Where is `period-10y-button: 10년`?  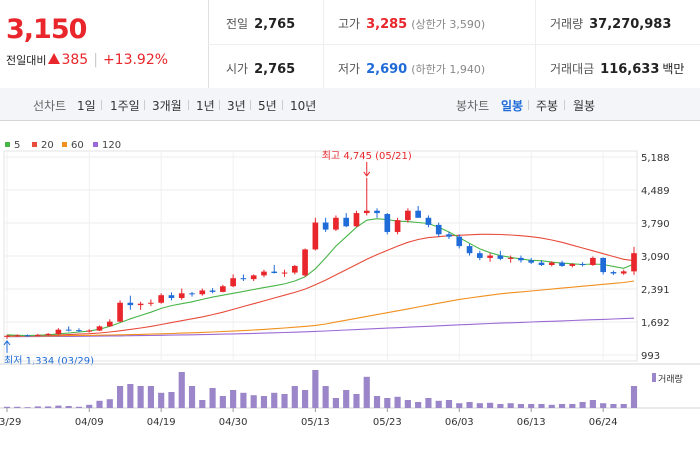
period-10y-button: 10년 is located at coordinates (303, 106).